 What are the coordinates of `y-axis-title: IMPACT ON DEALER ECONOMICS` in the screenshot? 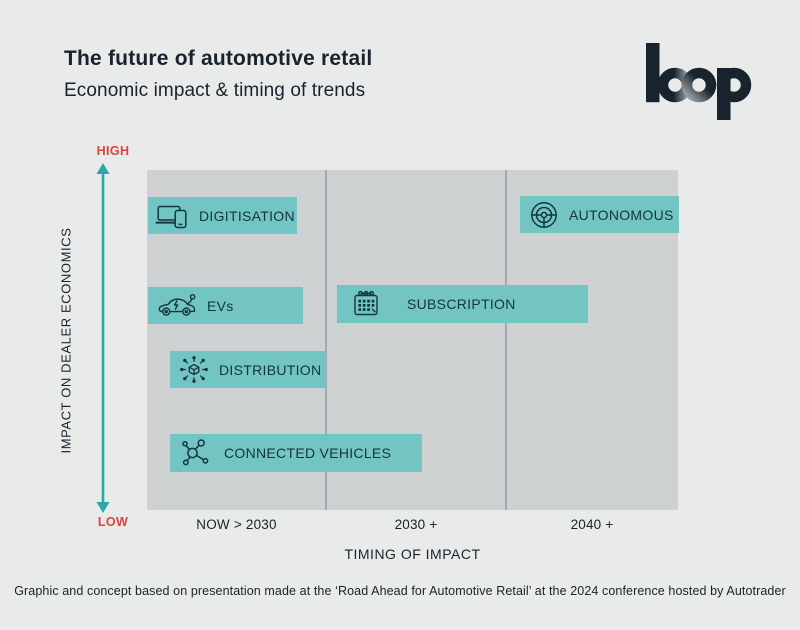 It's located at (66, 340).